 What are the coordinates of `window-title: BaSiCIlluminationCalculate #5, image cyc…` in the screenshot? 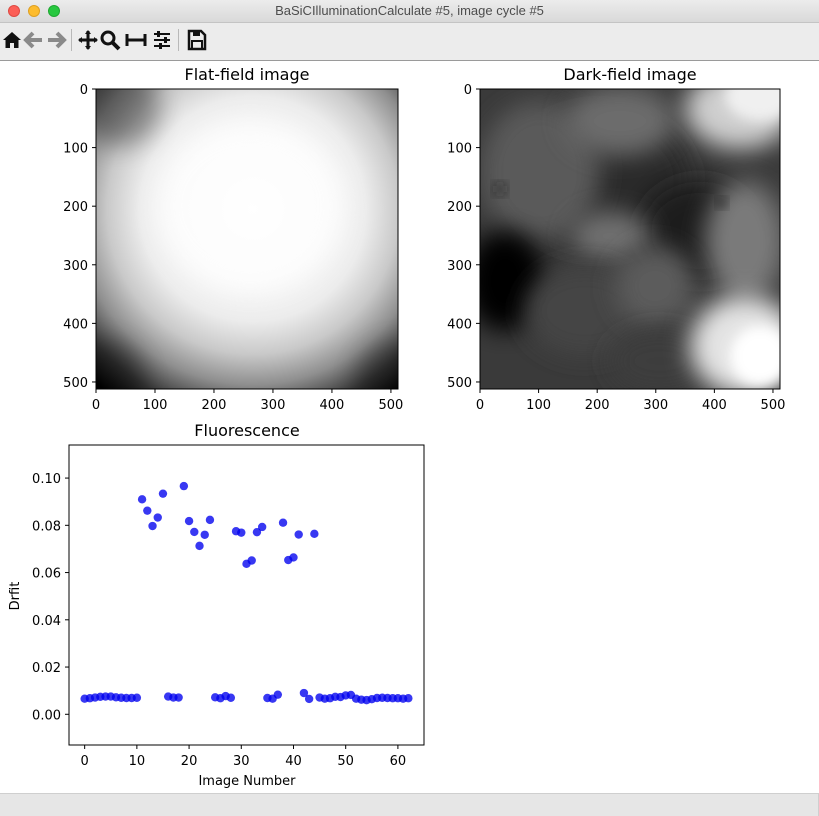 It's located at (409, 10).